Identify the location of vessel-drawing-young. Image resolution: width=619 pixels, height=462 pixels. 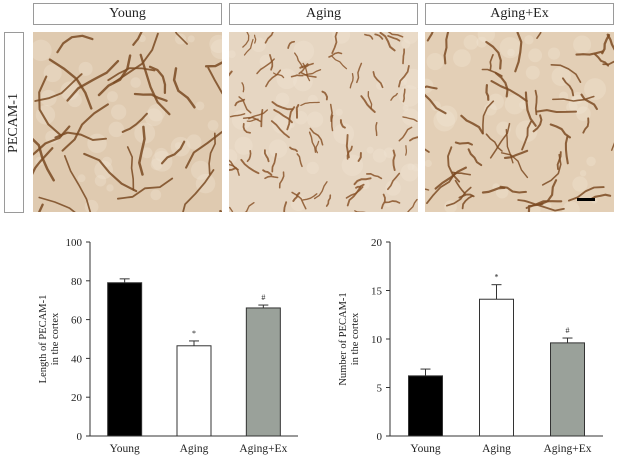
(127, 122).